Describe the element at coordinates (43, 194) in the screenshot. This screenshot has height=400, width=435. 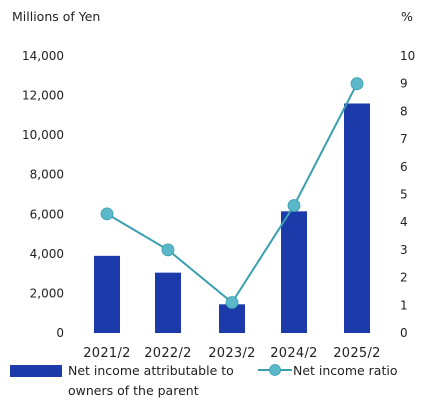
I see `left-axis: 0 2,000 4,000 6,000 8,000 10,000 12,000 14,000` at that location.